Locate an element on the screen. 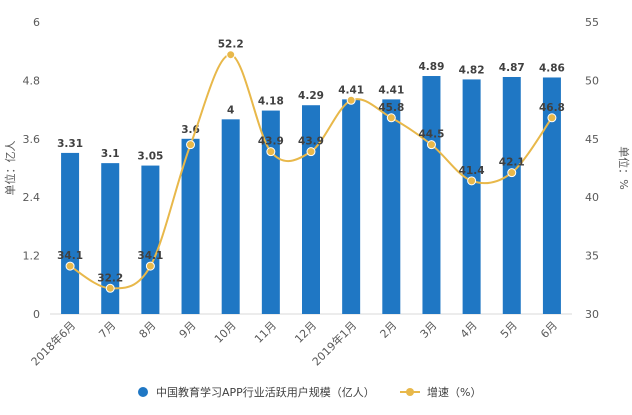 The height and width of the screenshot is (415, 632). y-right-tick-label: 35 is located at coordinates (592, 256).